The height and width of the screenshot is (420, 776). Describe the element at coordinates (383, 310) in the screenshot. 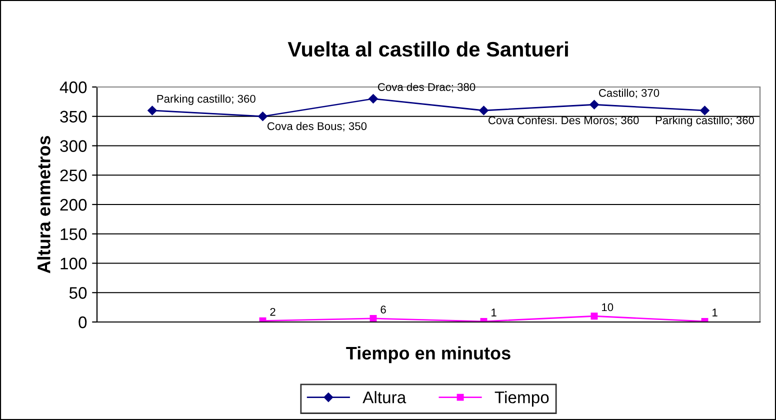

I see `data-label: 6` at that location.